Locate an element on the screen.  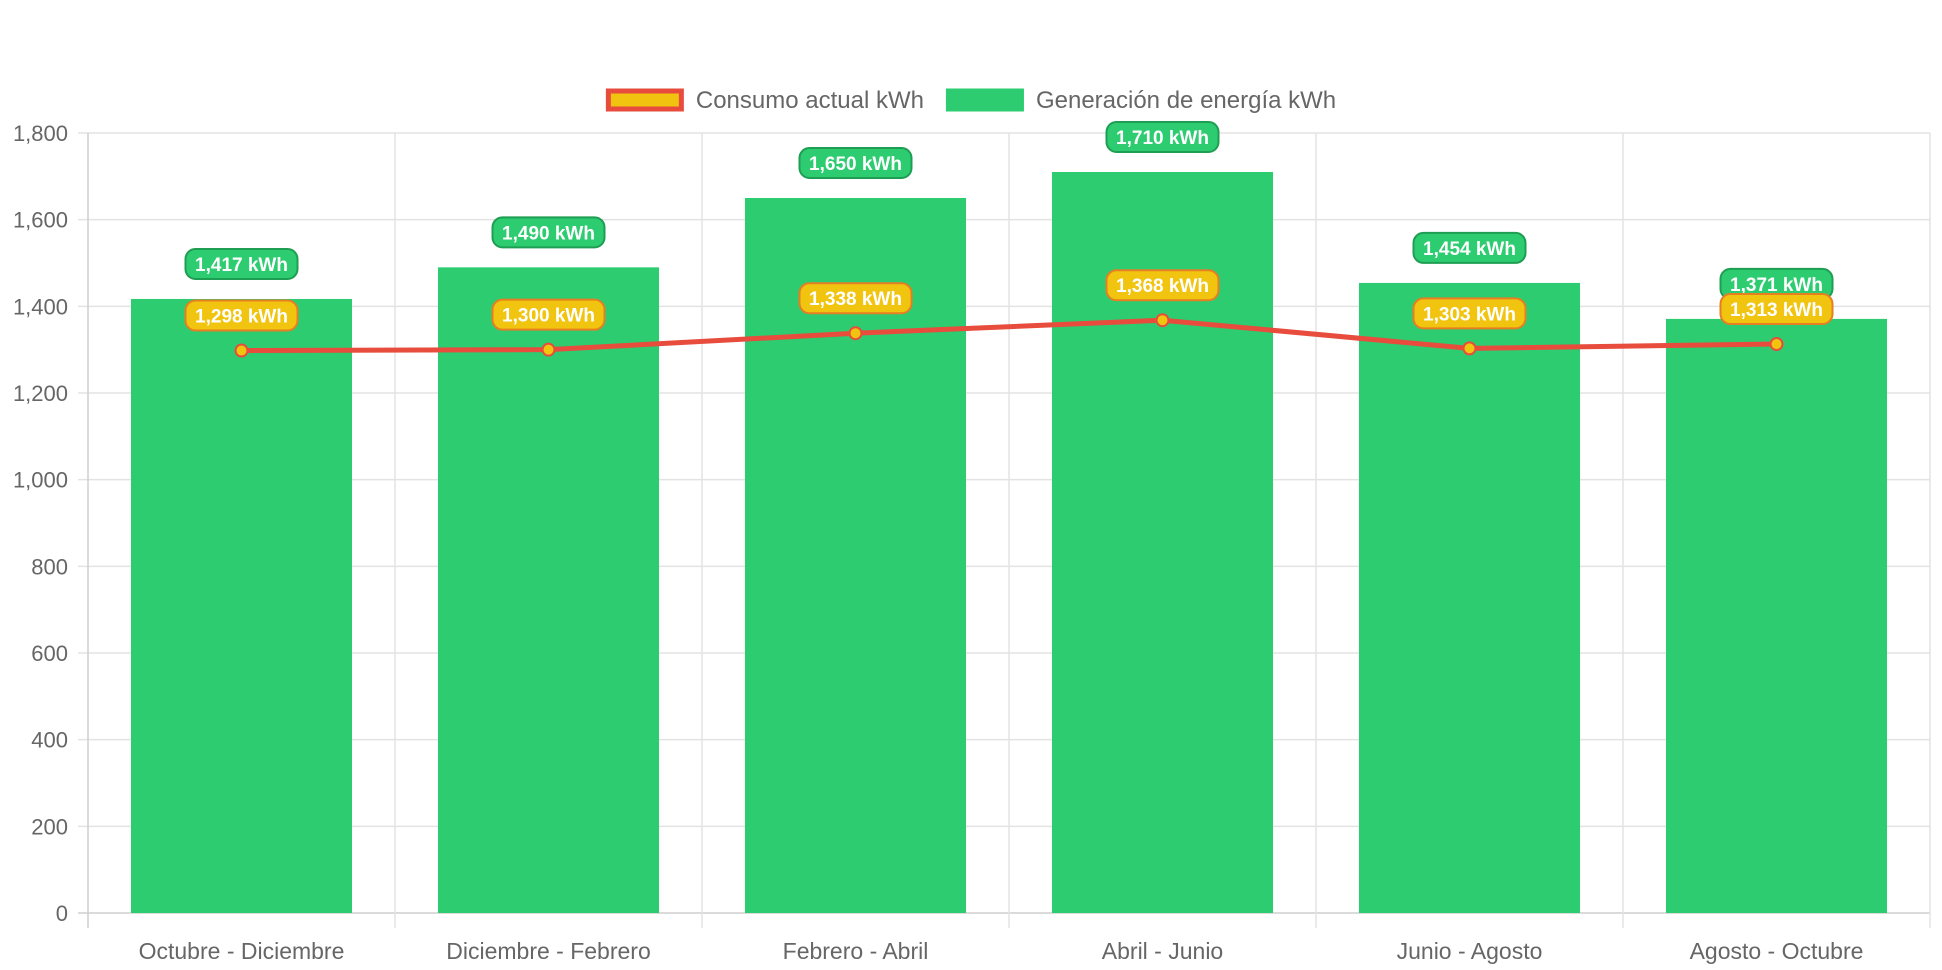
bar-value-label-text: 1,454 kWh is located at coordinates (1469, 249).